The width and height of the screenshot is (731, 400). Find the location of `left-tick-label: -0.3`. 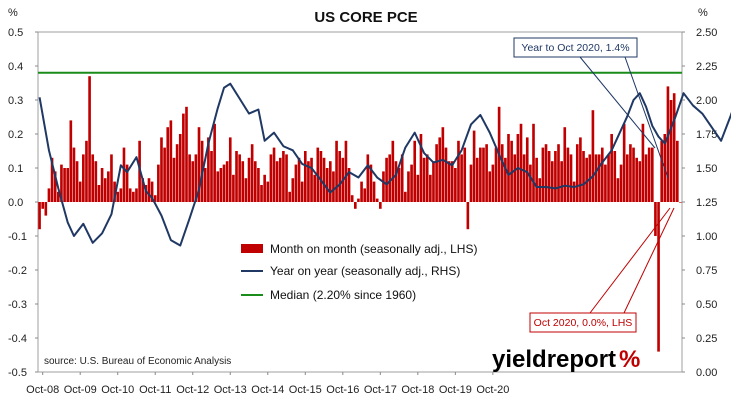

left-tick-label: -0.3 is located at coordinates (17, 305).